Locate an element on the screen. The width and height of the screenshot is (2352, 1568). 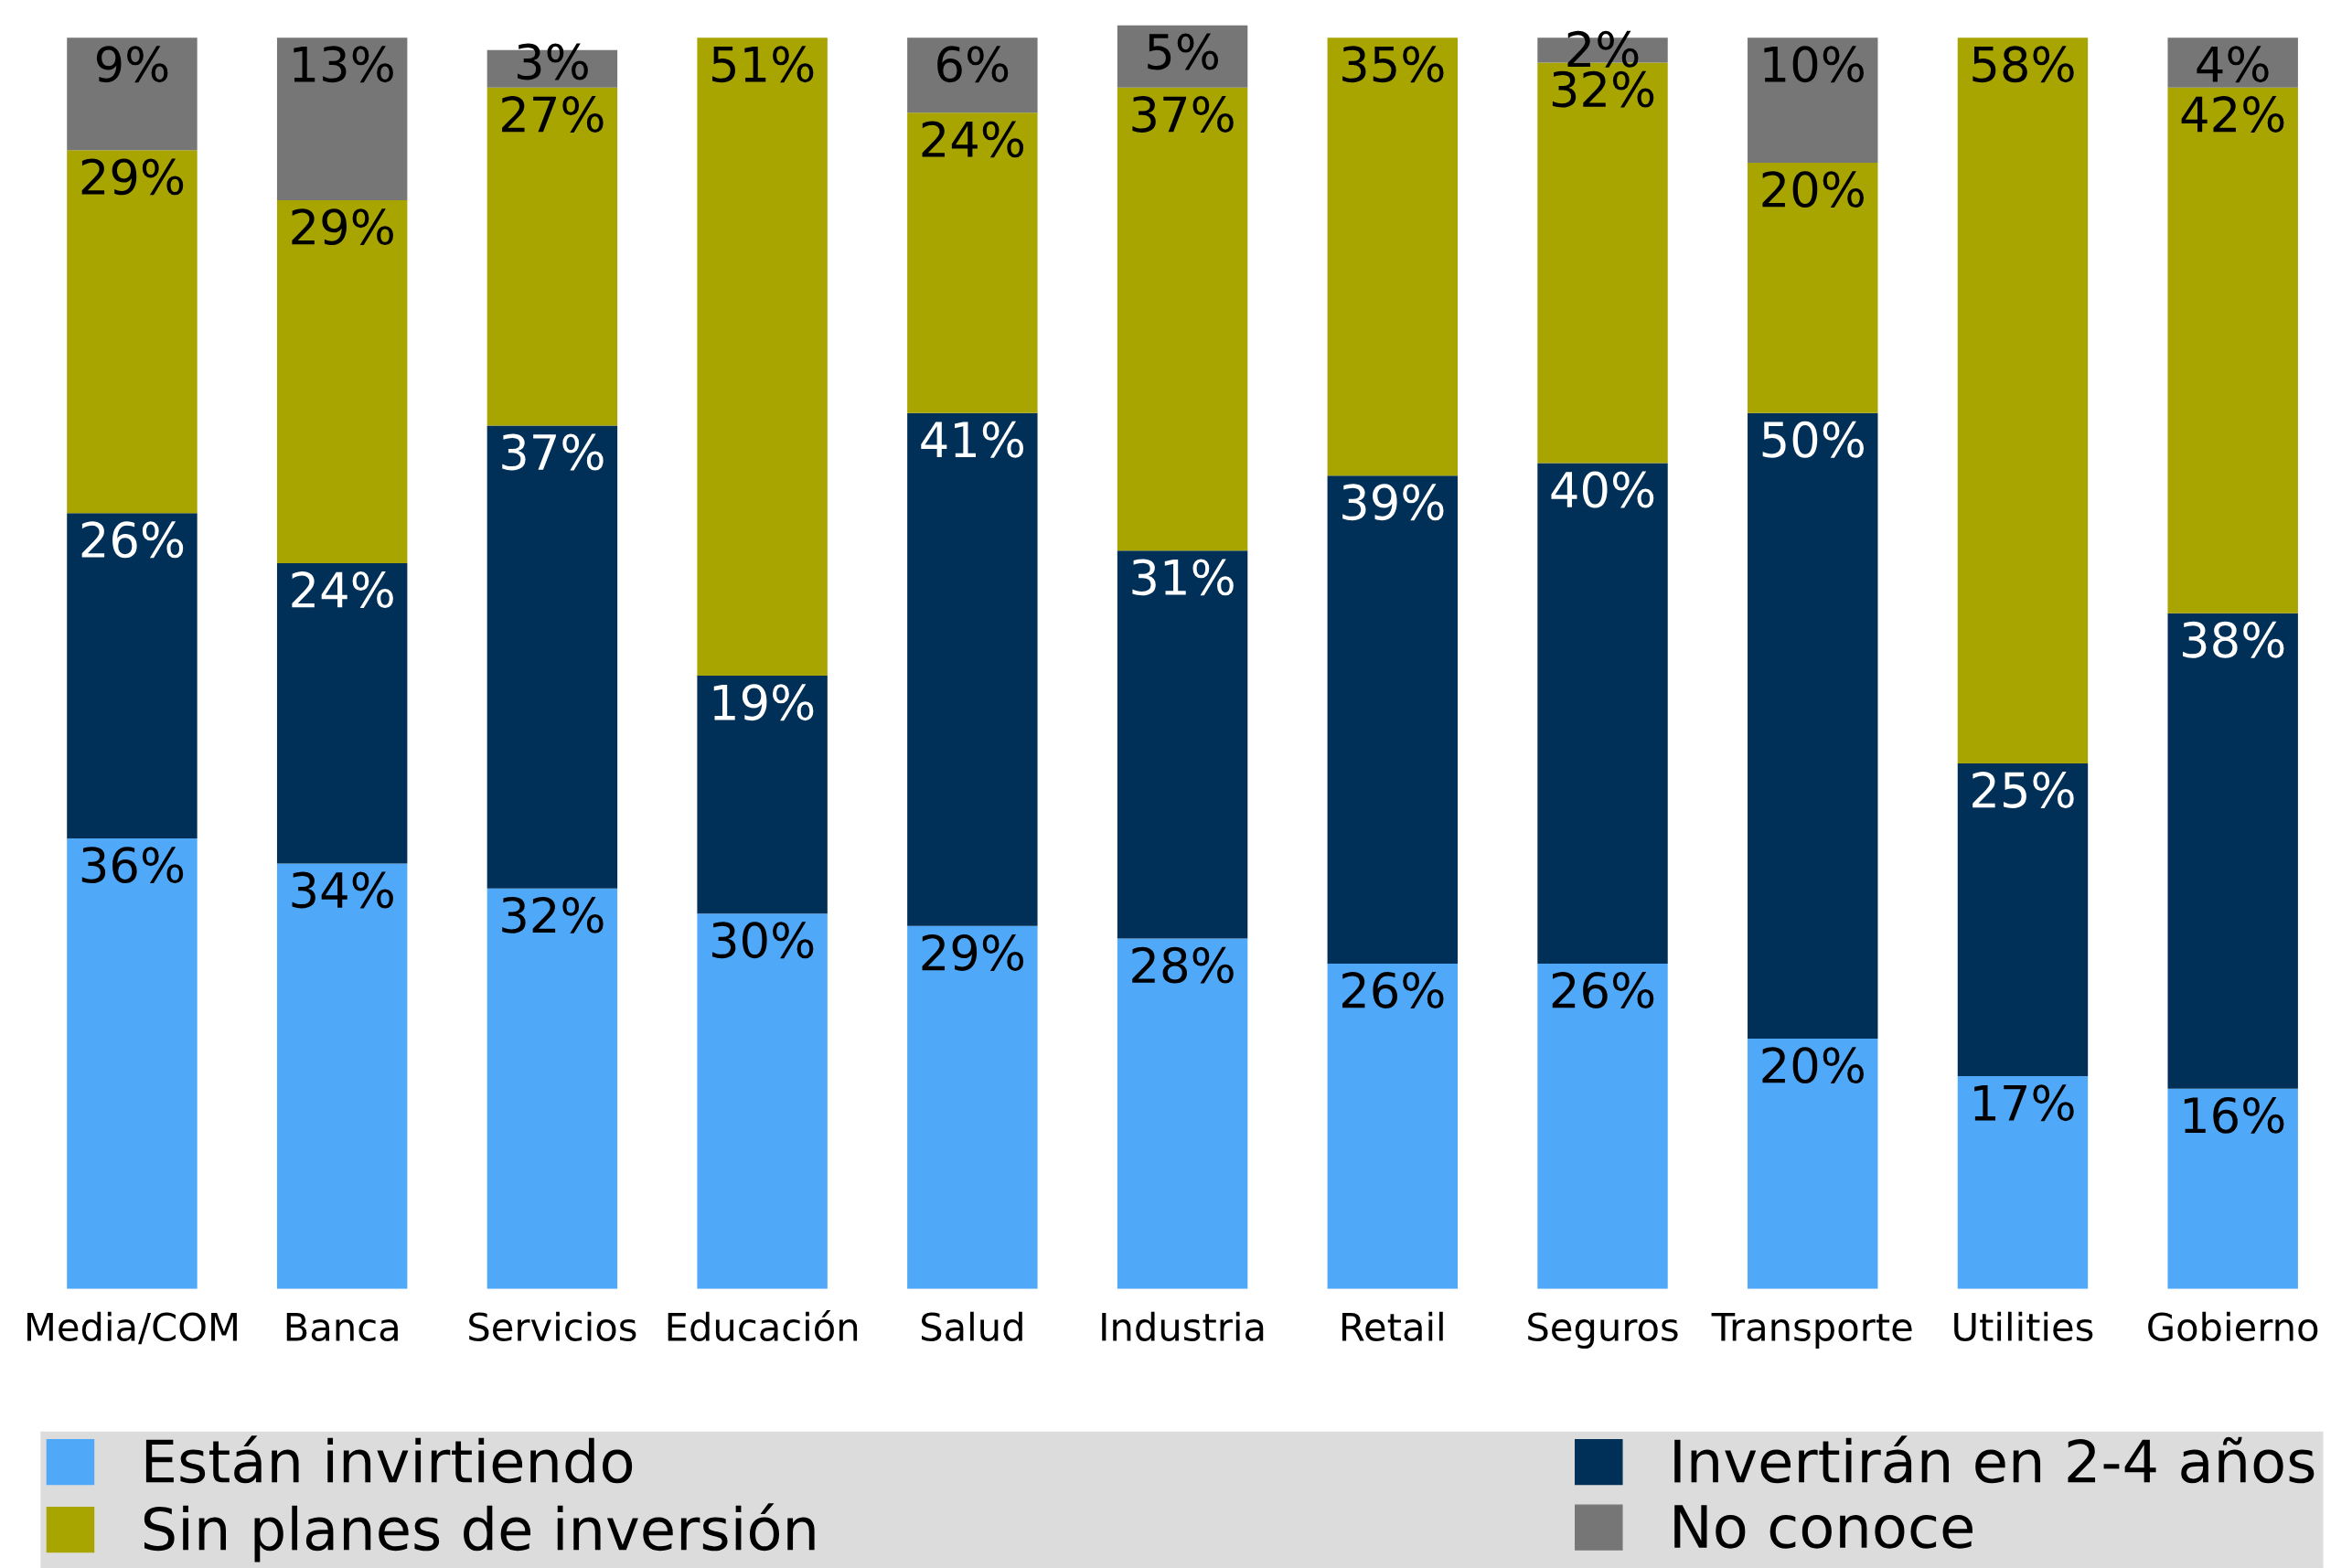
data-label: 4% is located at coordinates (2233, 64).